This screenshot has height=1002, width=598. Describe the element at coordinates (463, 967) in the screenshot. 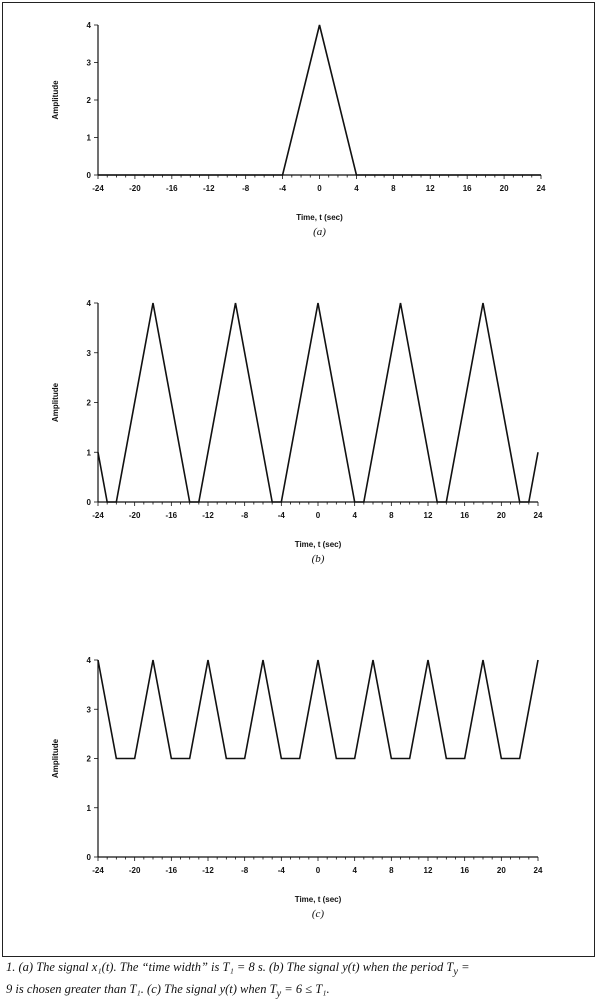

I see `caption-line-1-end: =` at that location.